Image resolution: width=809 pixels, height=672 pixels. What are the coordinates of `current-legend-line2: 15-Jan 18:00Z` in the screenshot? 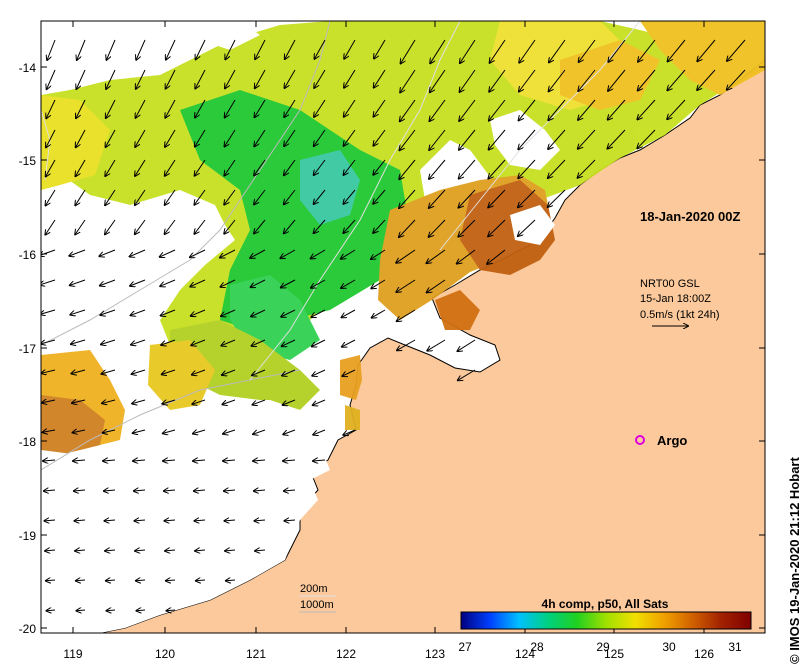 It's located at (675, 299).